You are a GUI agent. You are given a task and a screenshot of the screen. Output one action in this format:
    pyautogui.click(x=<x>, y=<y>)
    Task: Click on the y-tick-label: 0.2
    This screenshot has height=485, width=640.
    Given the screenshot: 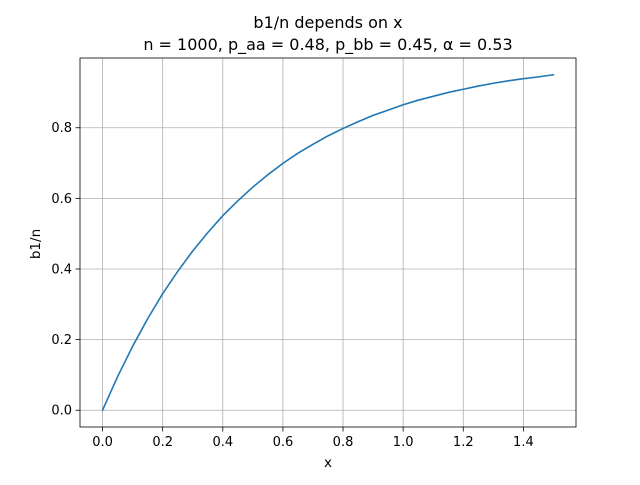 What is the action you would take?
    pyautogui.click(x=61, y=340)
    